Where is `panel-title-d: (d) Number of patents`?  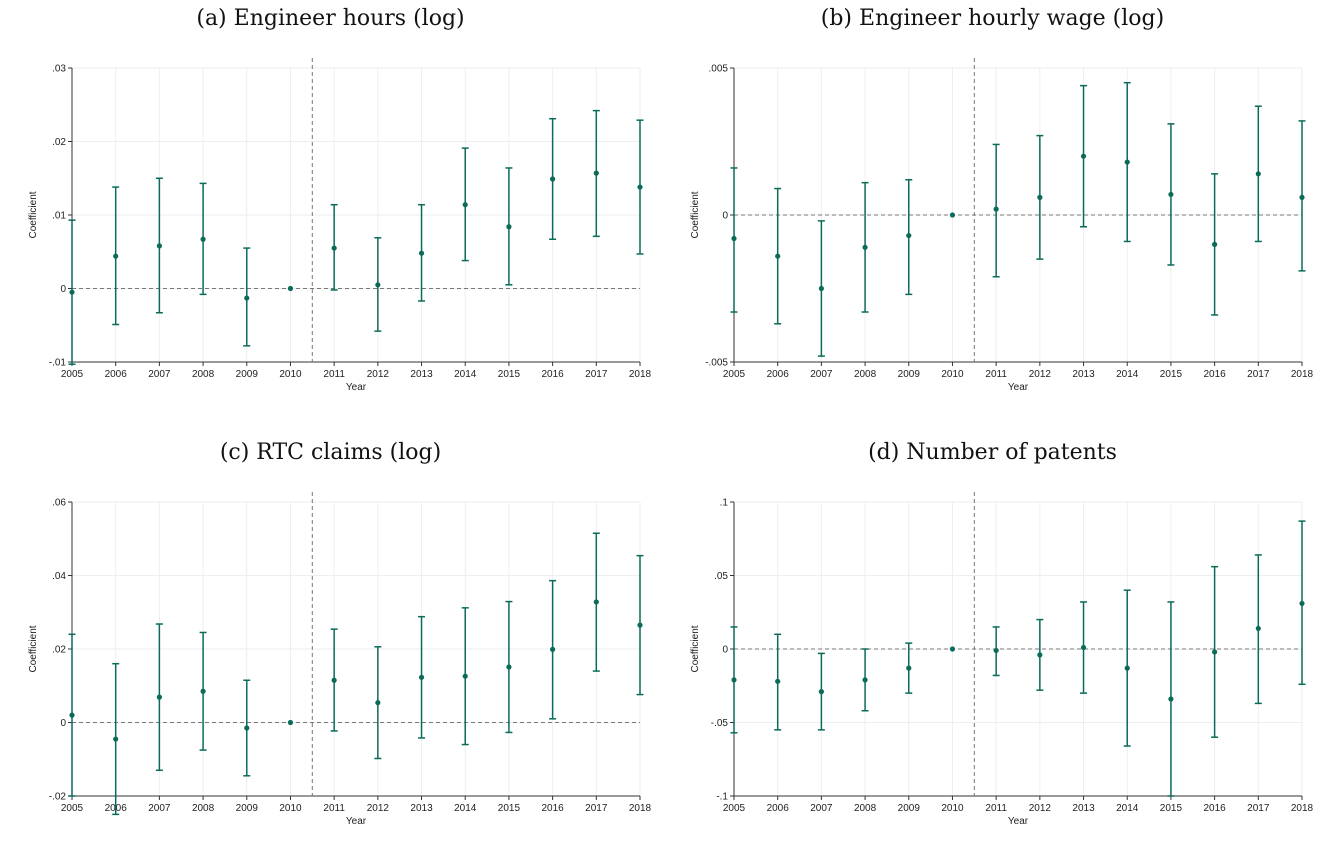 panel-title-d: (d) Number of patents is located at coordinates (992, 452).